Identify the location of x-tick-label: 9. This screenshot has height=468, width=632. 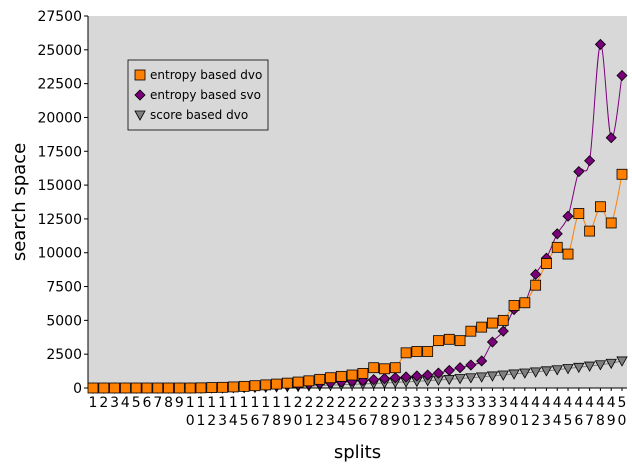
(179, 403).